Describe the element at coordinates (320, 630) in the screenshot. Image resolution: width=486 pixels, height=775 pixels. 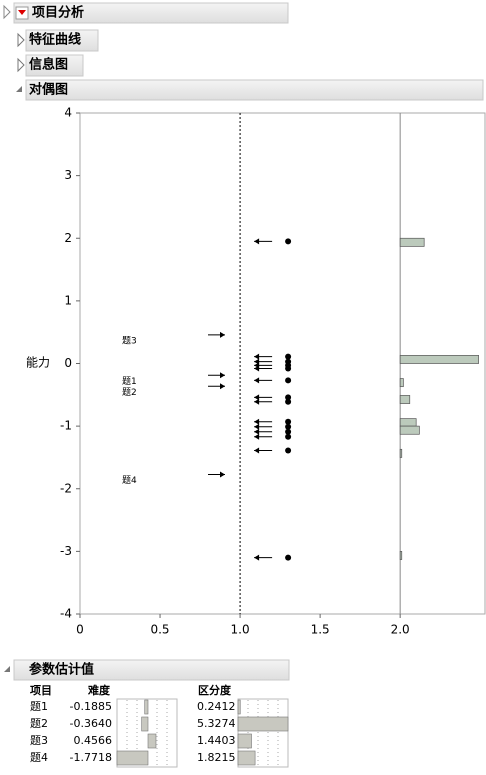
I see `x-tick-label: 1.5` at that location.